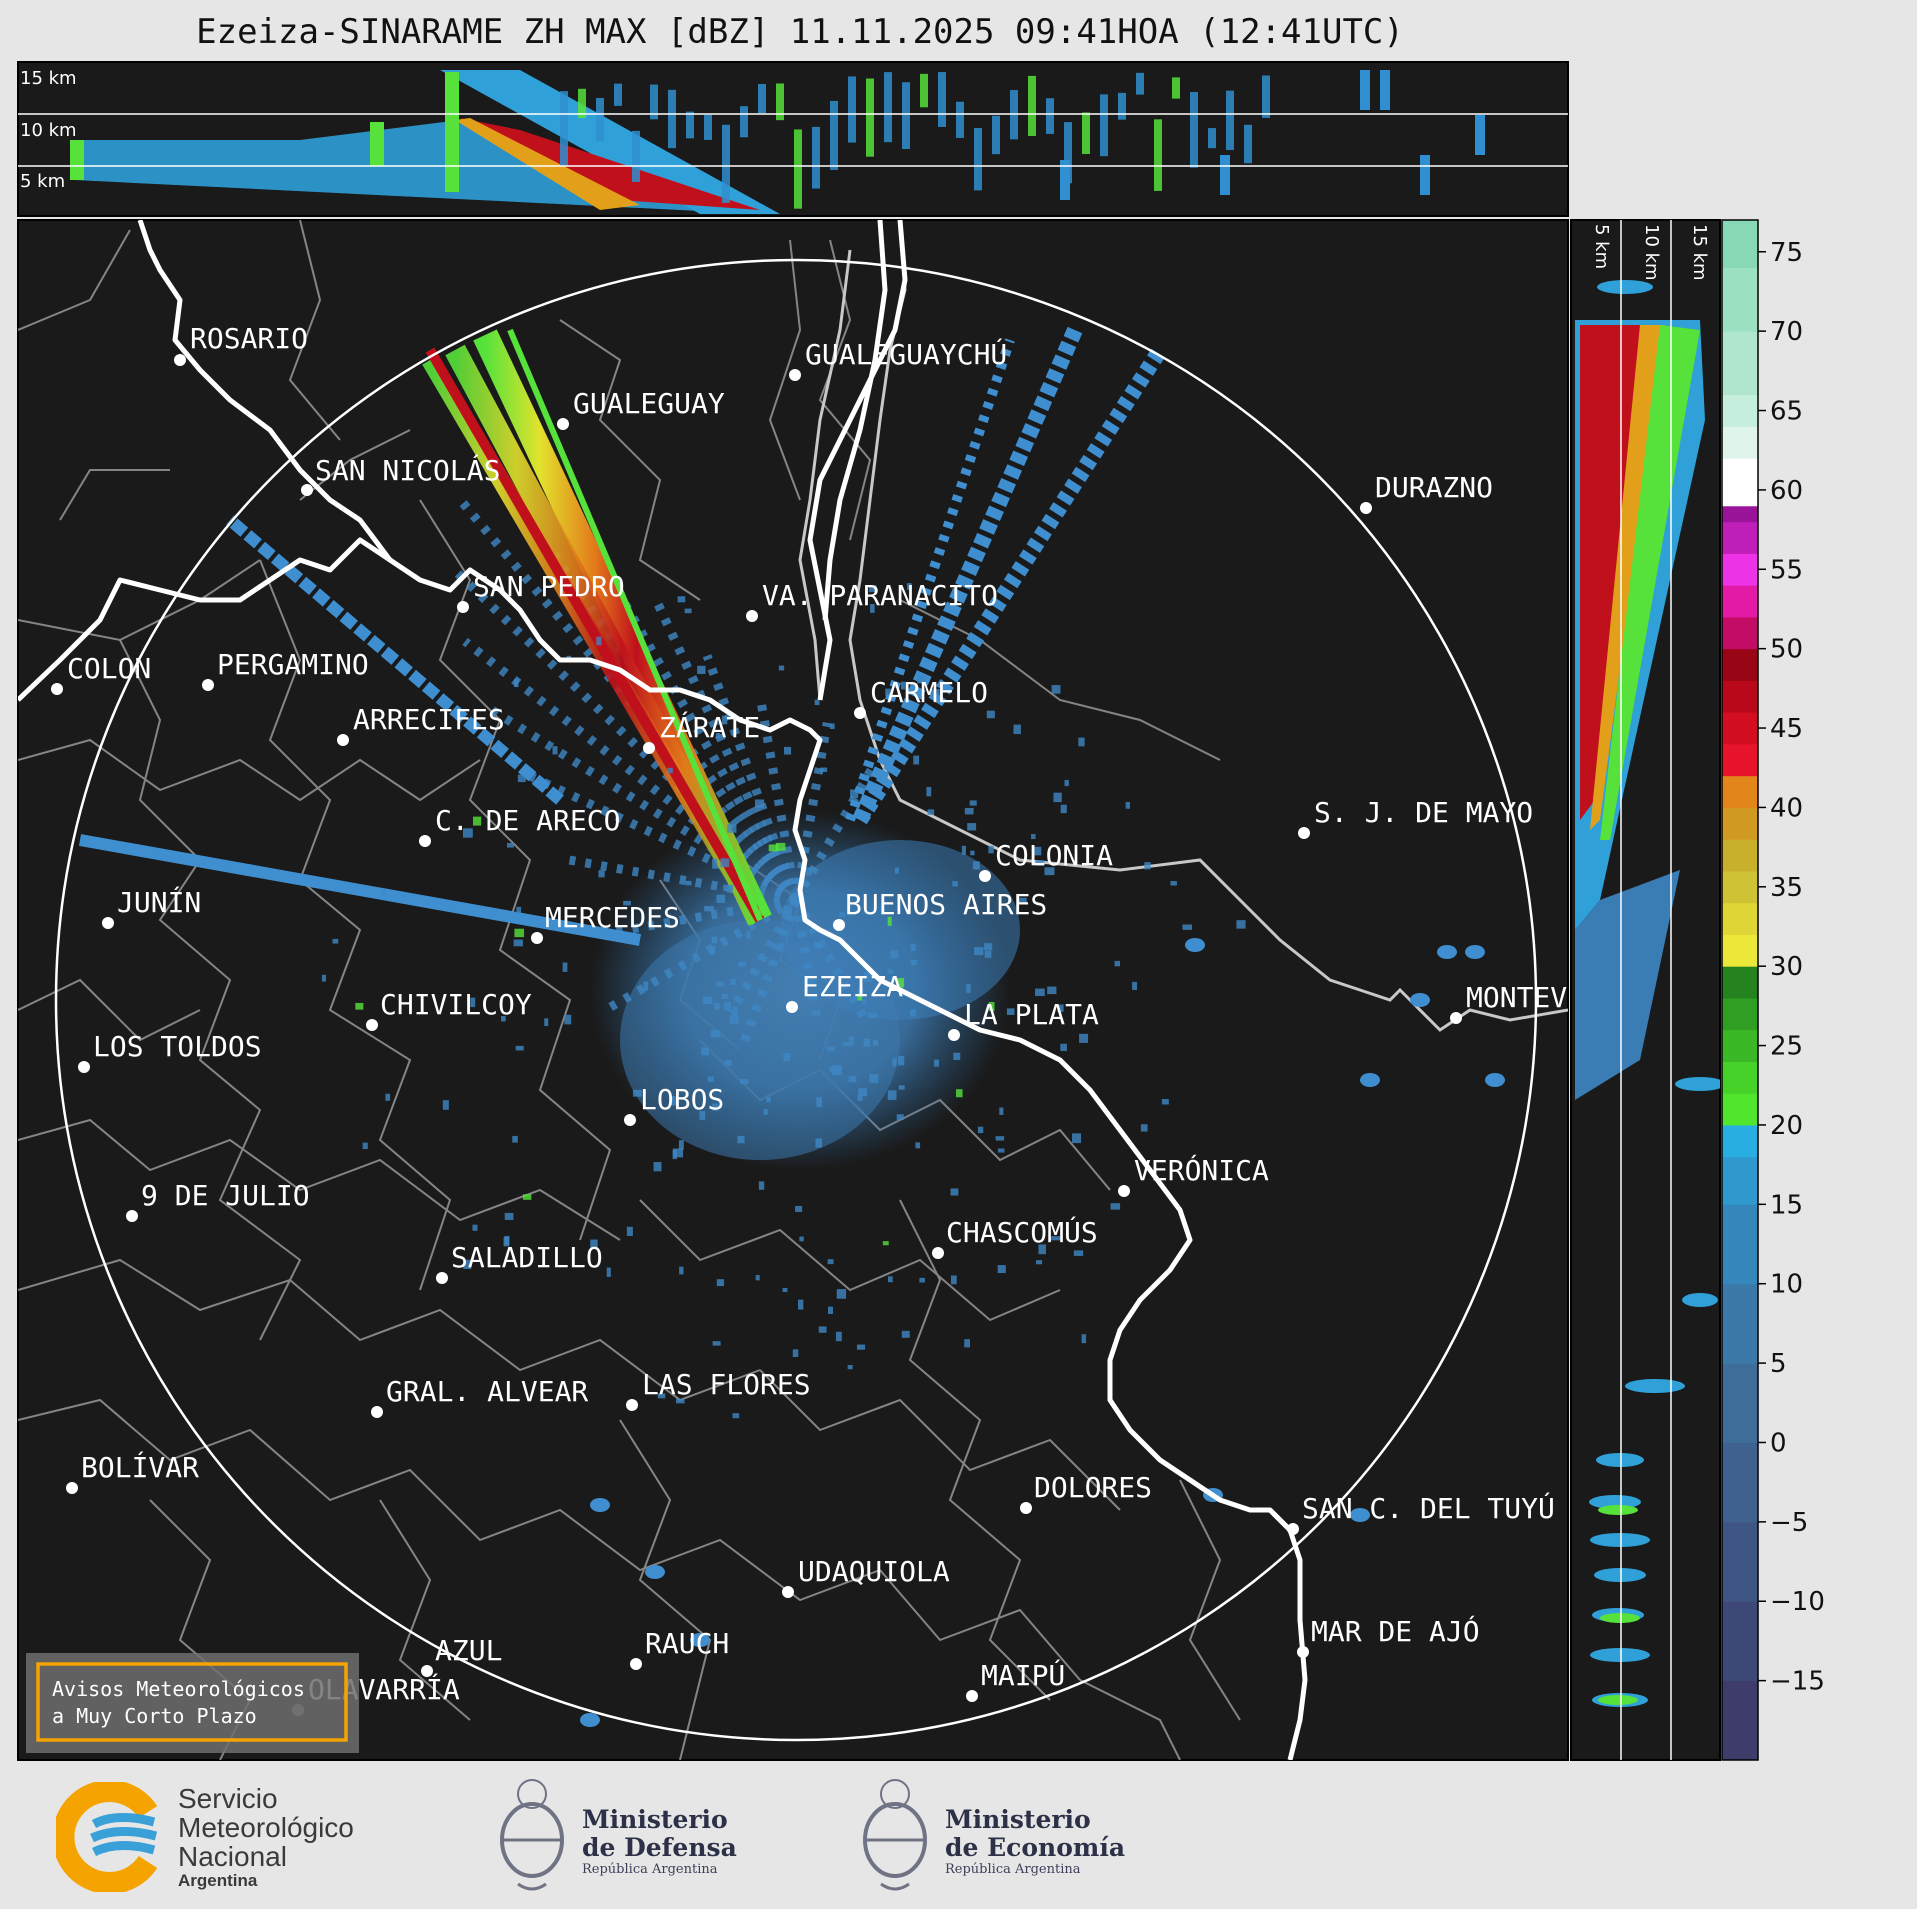 The width and height of the screenshot is (1917, 1909). I want to click on colorbar-tick-label: 20, so click(1786, 1126).